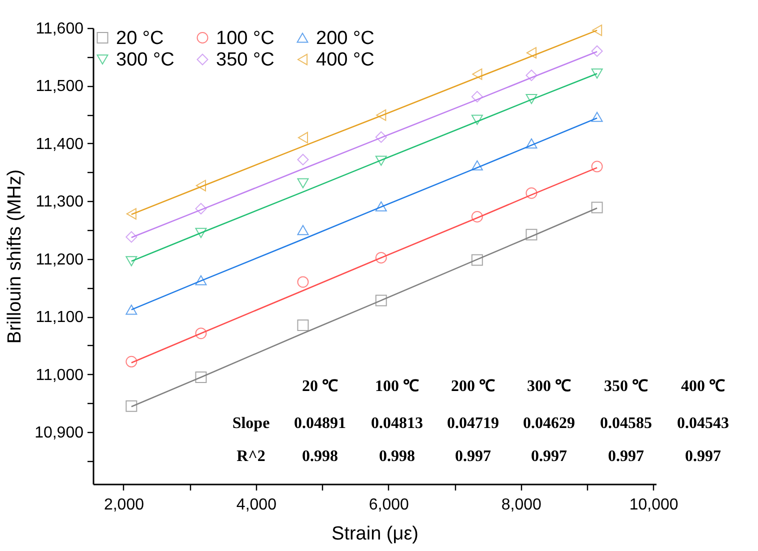 This screenshot has height=551, width=758. Describe the element at coordinates (345, 38) in the screenshot. I see `legend-label: 200 °C` at that location.